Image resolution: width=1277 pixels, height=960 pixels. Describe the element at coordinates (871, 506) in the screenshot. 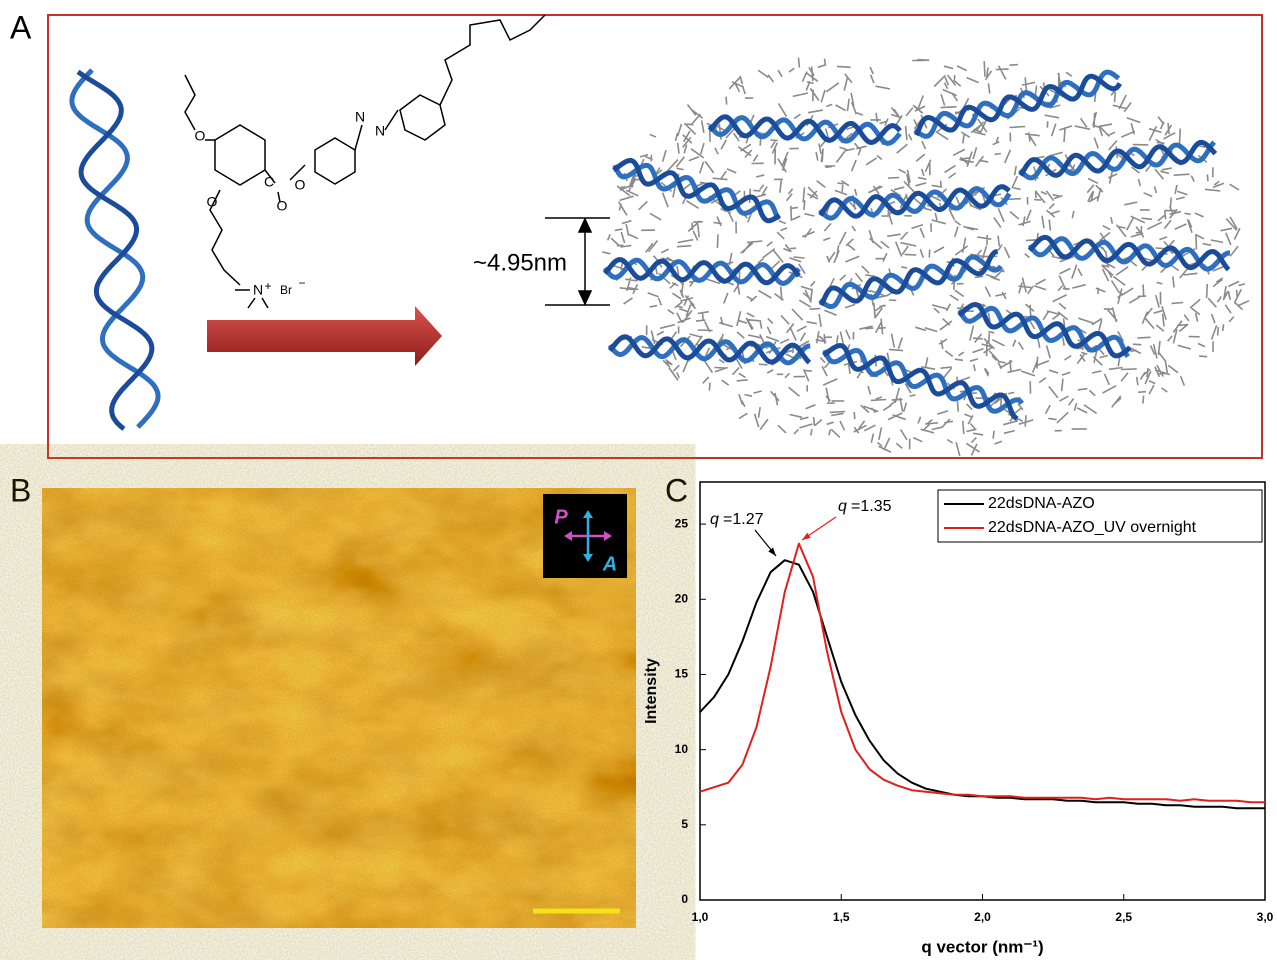

I see `annotation-text: =1.35` at that location.